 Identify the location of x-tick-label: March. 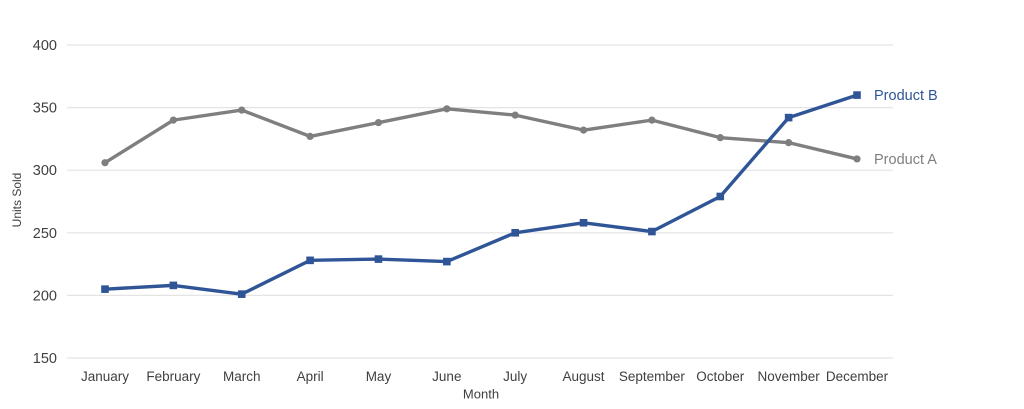
(242, 376).